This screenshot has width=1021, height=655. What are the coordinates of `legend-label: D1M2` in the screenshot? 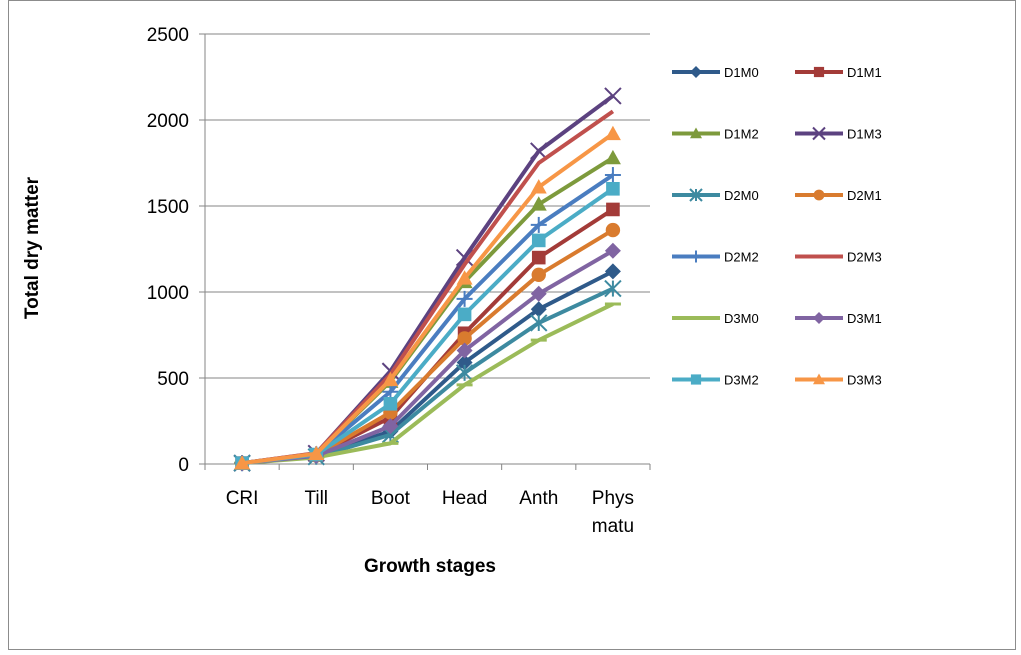 It's located at (741, 134).